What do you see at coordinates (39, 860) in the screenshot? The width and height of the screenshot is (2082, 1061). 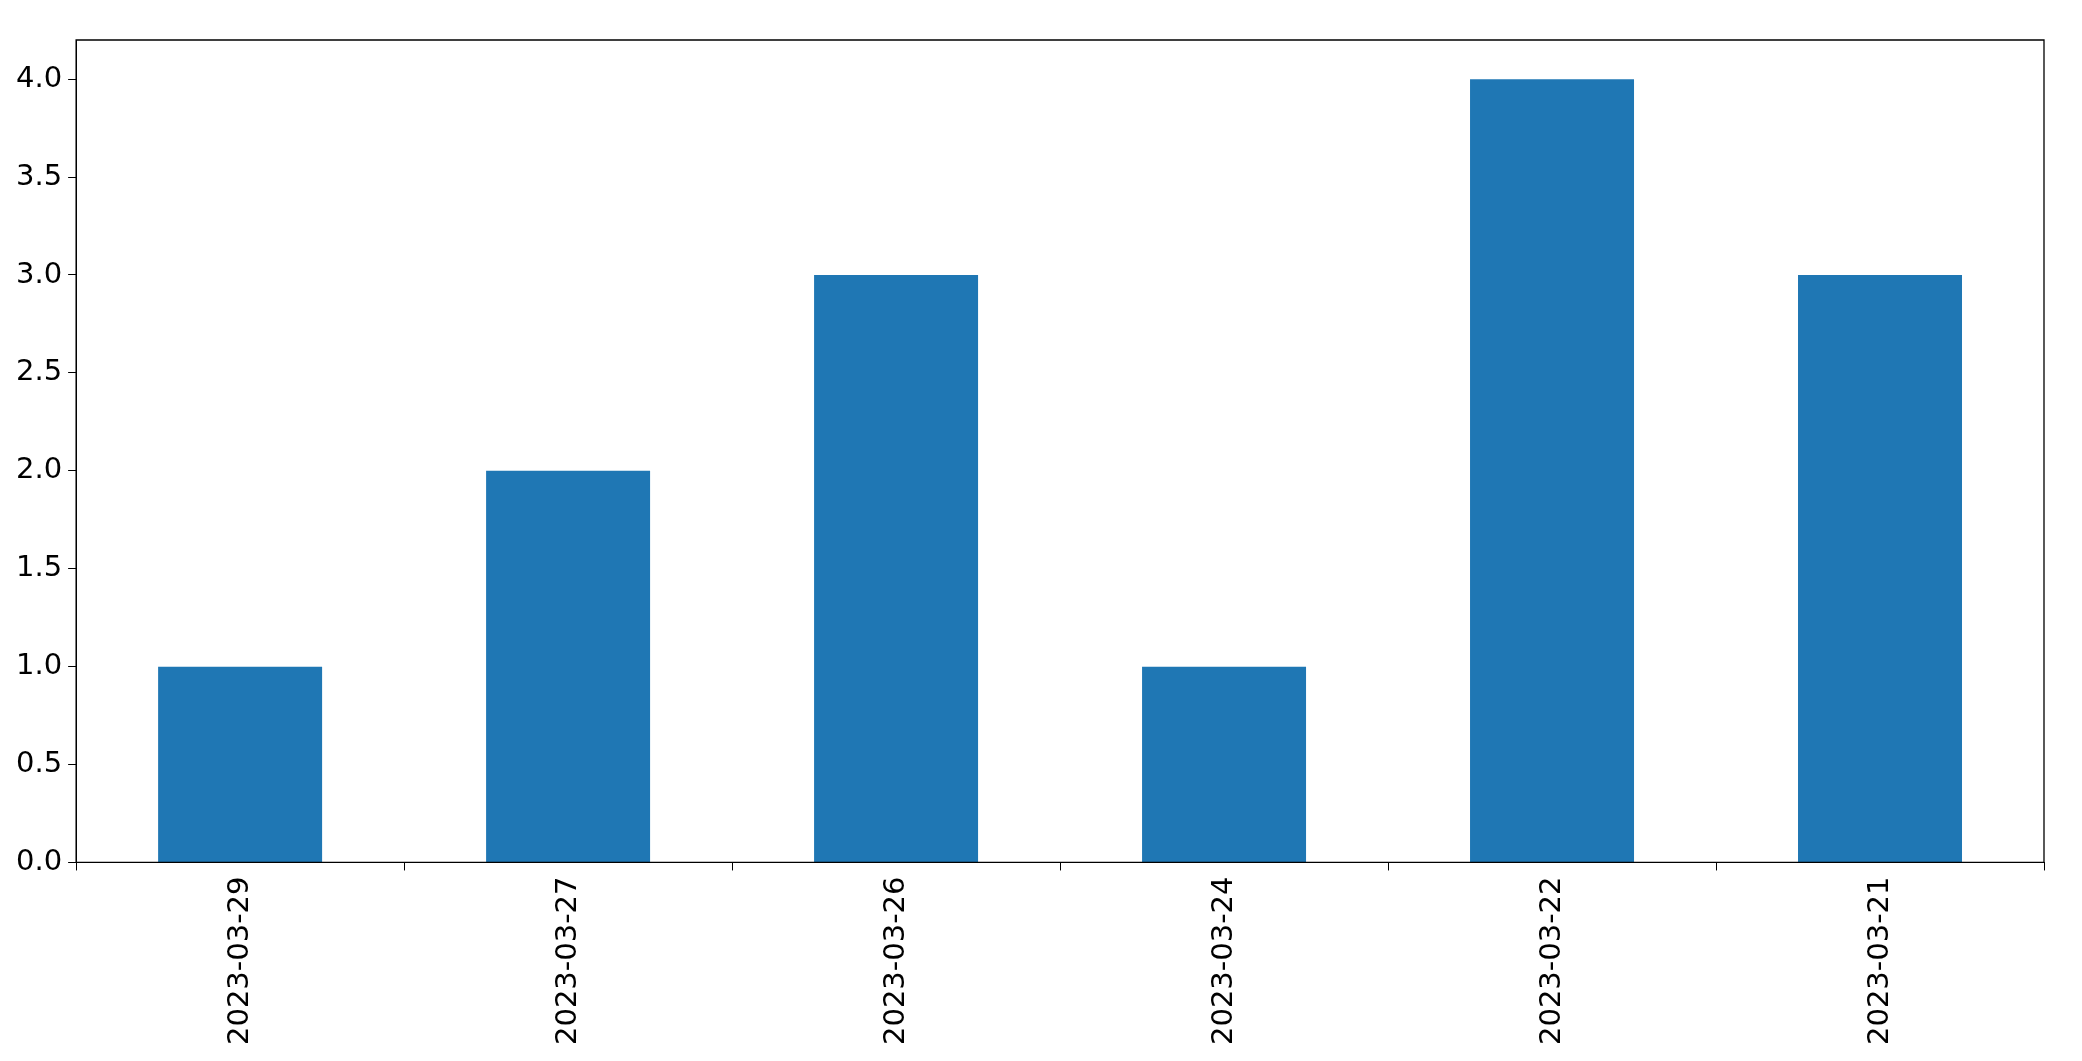 I see `y-tick-label: 0.0` at bounding box center [39, 860].